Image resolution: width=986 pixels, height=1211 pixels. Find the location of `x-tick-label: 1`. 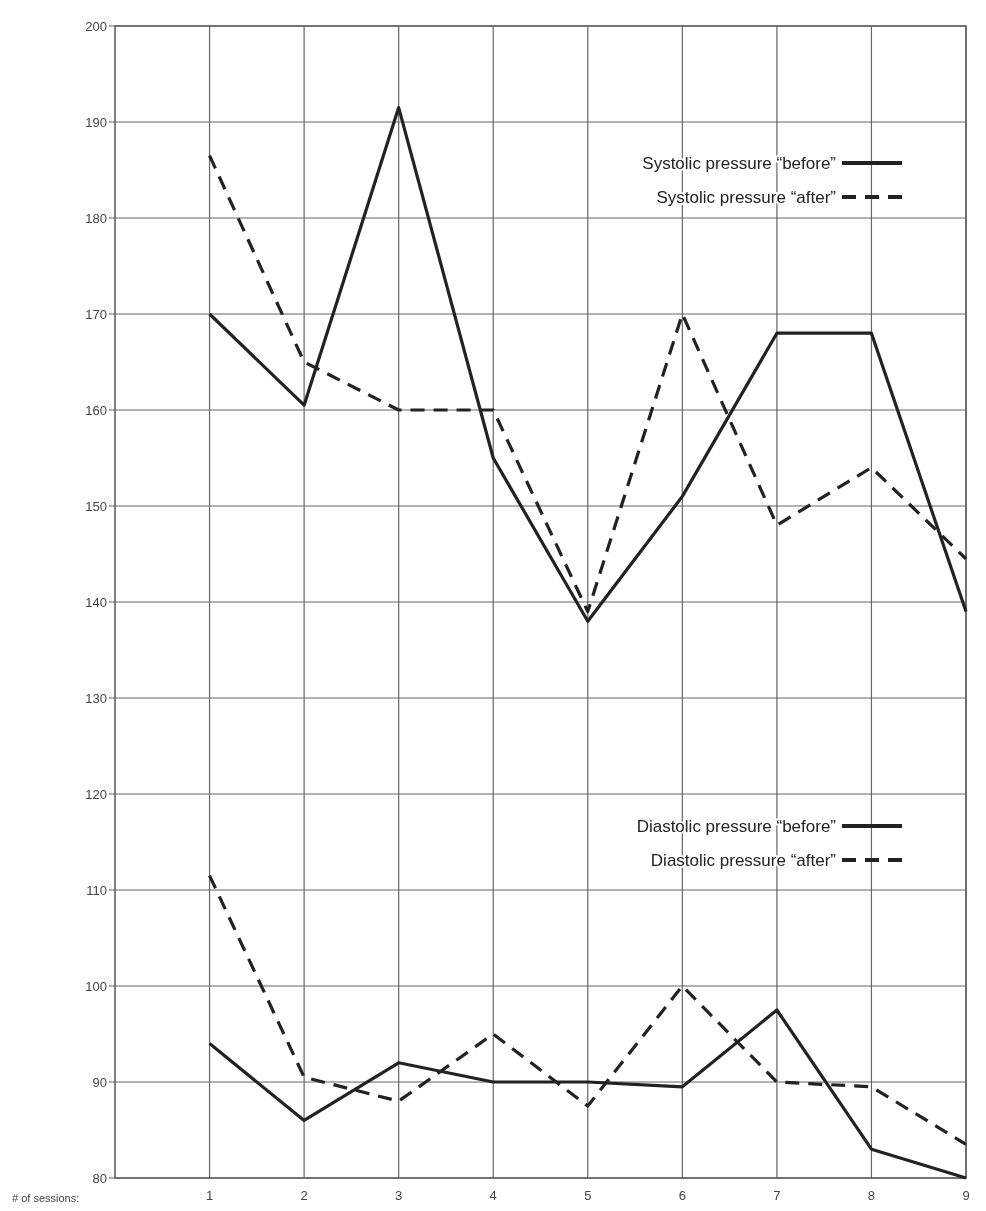

x-tick-label: 1 is located at coordinates (209, 1195).